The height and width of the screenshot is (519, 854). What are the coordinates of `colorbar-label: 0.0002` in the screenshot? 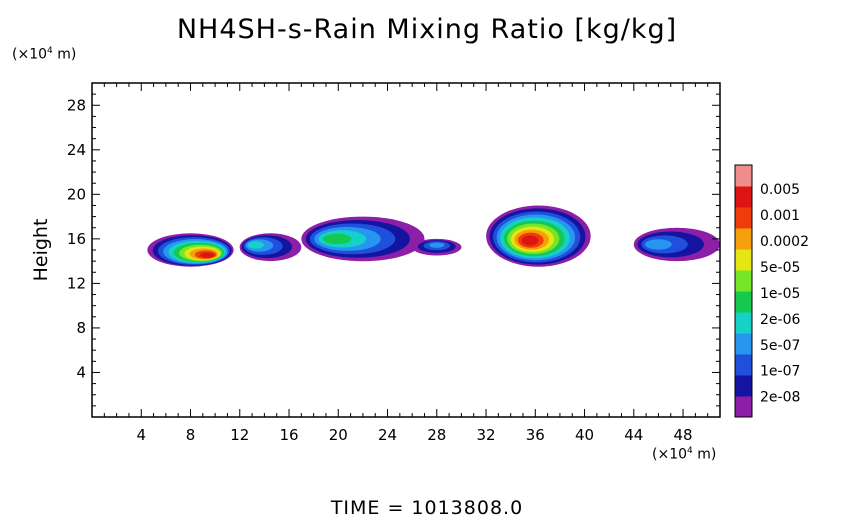 It's located at (784, 242).